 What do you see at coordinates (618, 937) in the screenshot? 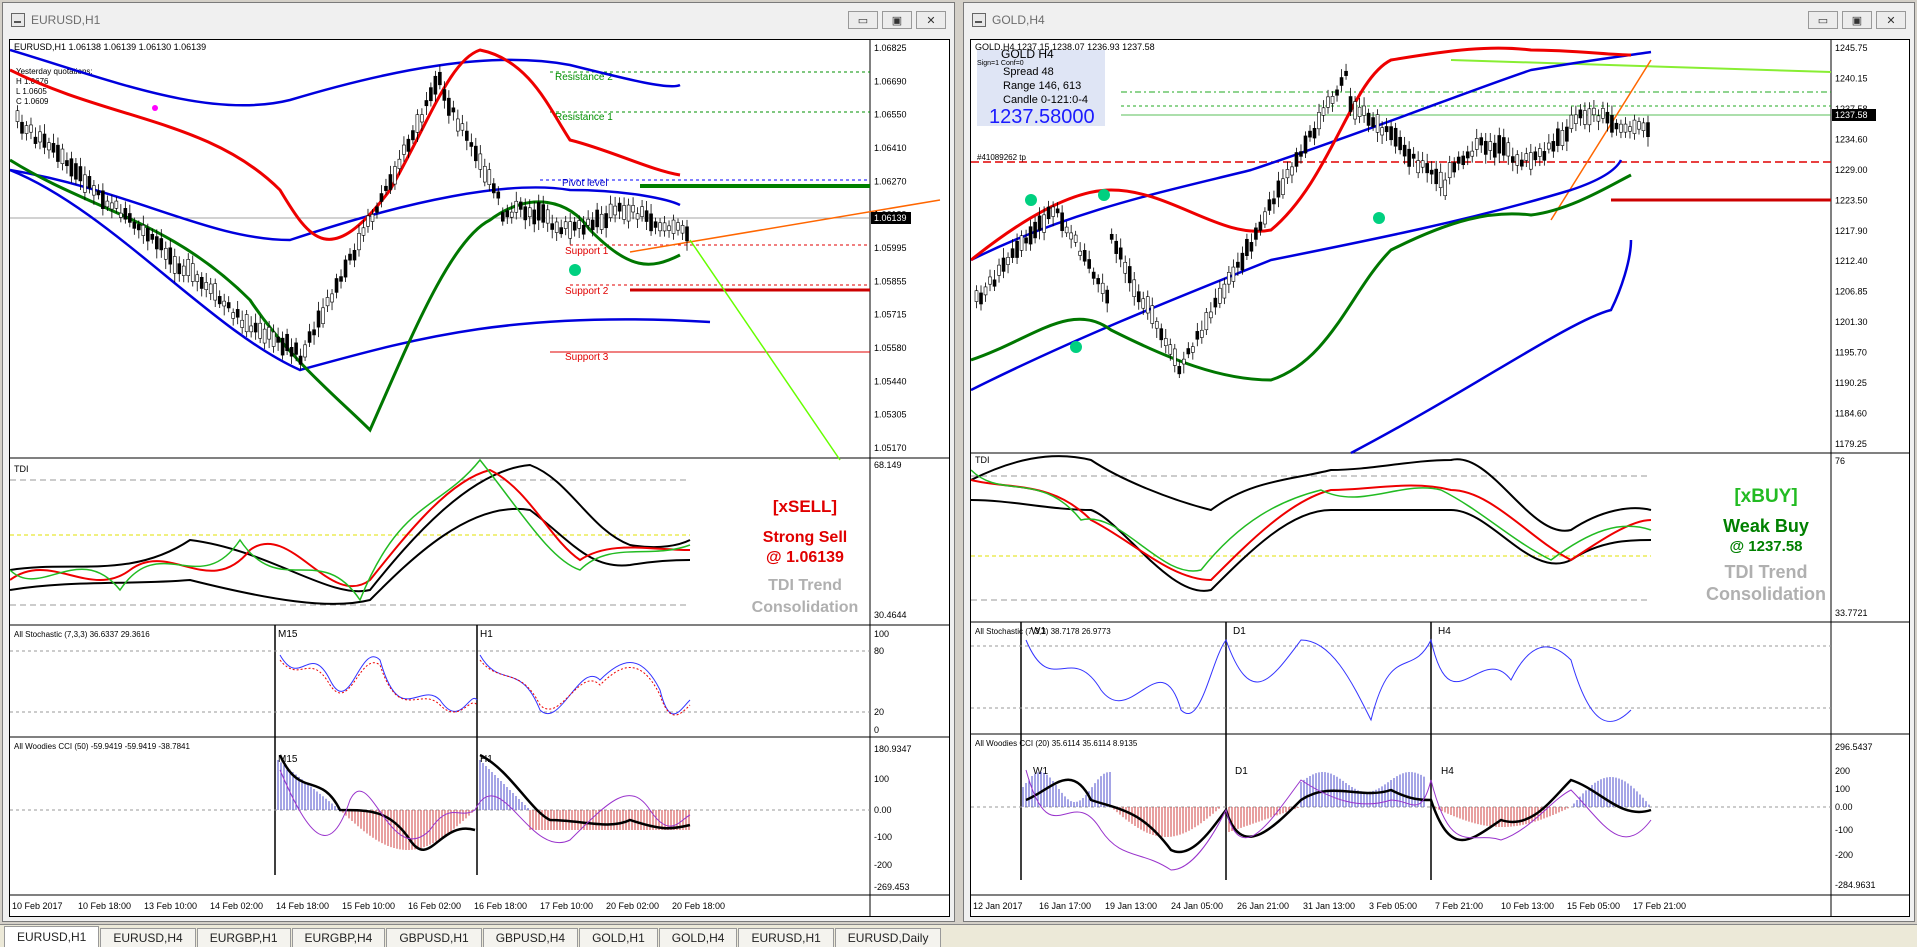
I see `chart-tab: GOLD,H1` at bounding box center [618, 937].